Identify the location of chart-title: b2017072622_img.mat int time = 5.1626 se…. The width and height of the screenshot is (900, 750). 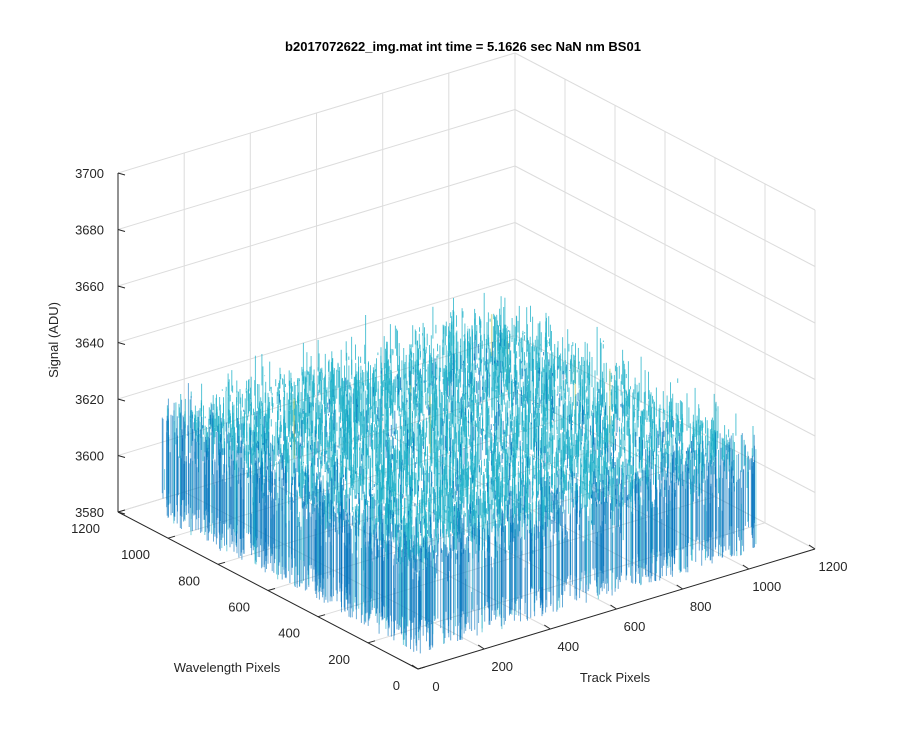
(463, 46).